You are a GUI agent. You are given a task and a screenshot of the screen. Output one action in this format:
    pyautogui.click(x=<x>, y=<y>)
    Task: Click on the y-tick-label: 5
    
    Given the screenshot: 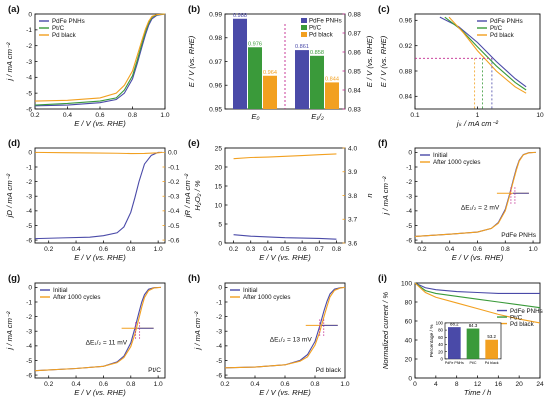 What is the action you would take?
    pyautogui.click(x=220, y=224)
    